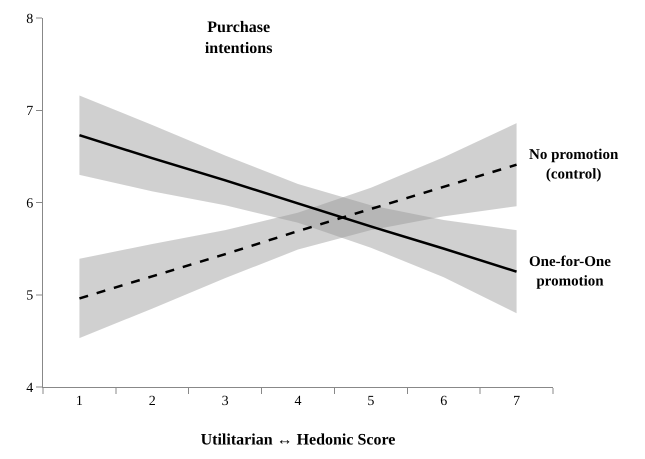 Image resolution: width=645 pixels, height=459 pixels. What do you see at coordinates (30, 296) in the screenshot?
I see `y-tick-label: 5` at bounding box center [30, 296].